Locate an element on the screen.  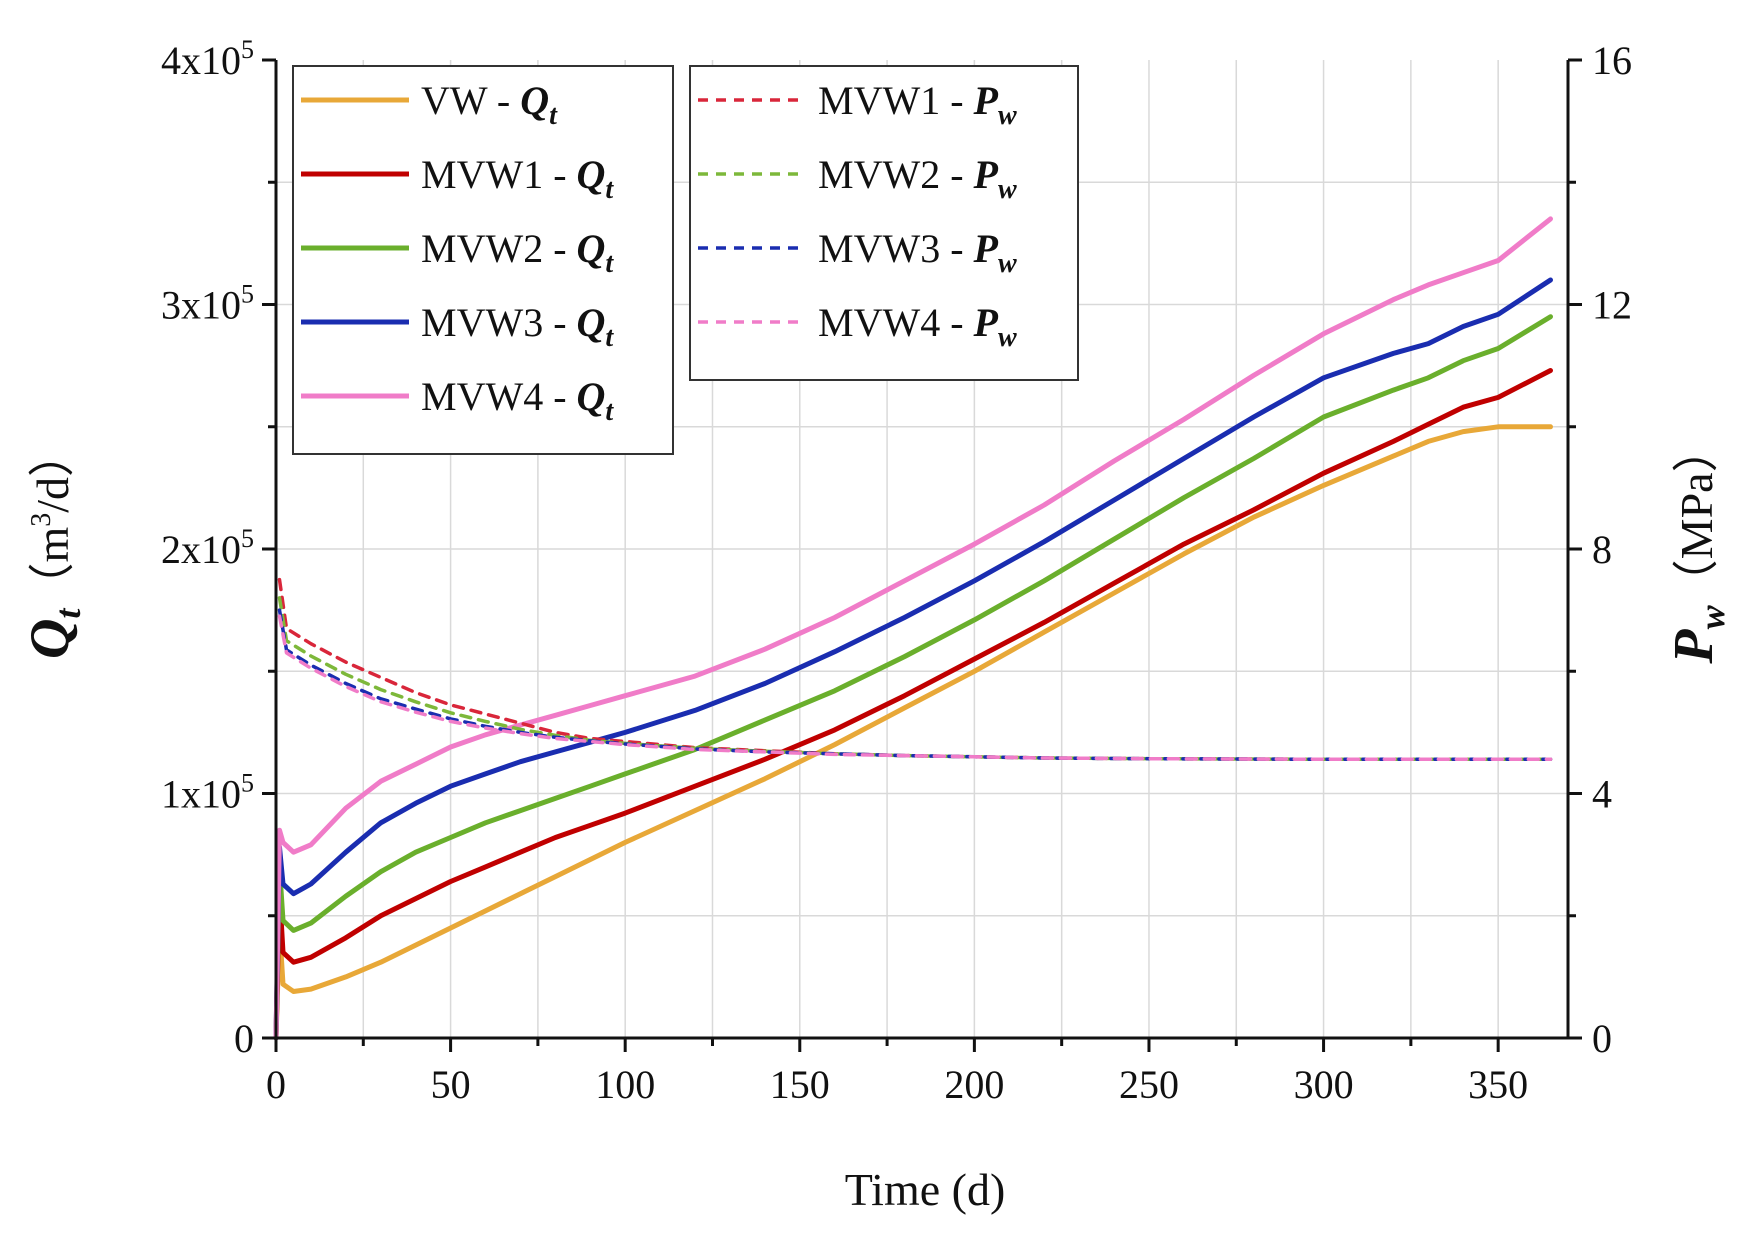
x-tick-label: 250 is located at coordinates (1149, 1084).